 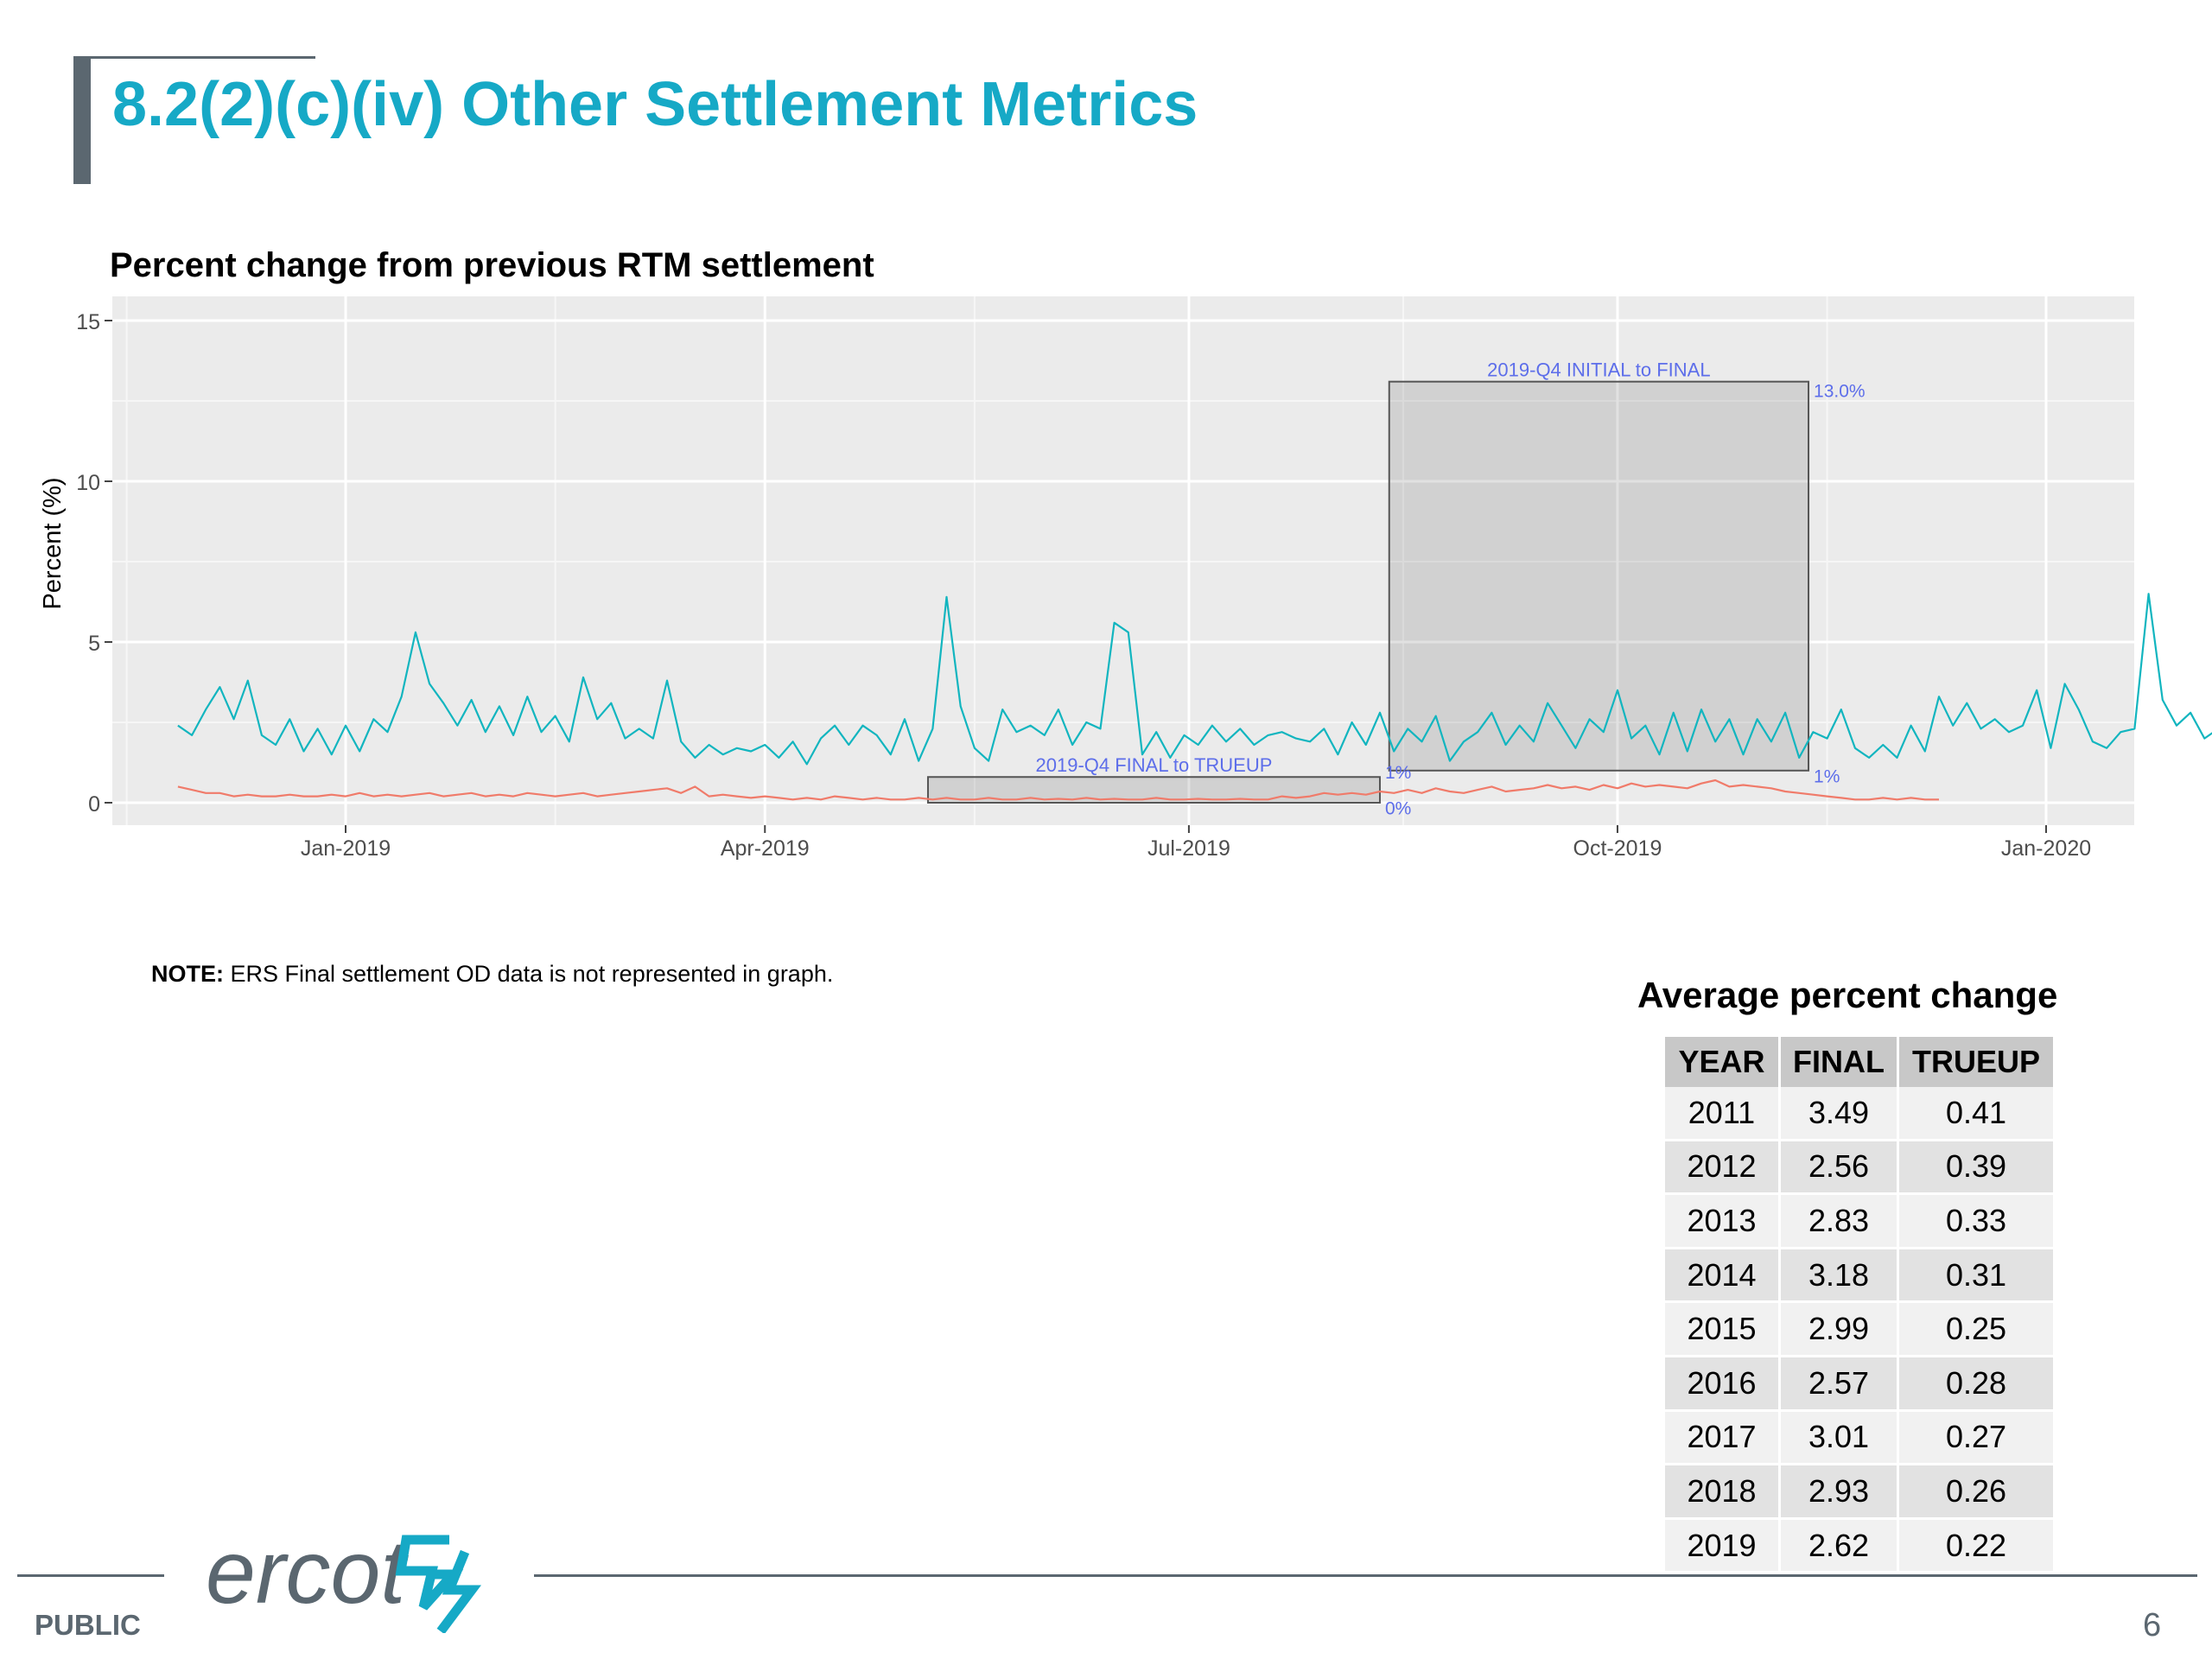 What do you see at coordinates (1194, 679) in the screenshot?
I see `final-series-line` at bounding box center [1194, 679].